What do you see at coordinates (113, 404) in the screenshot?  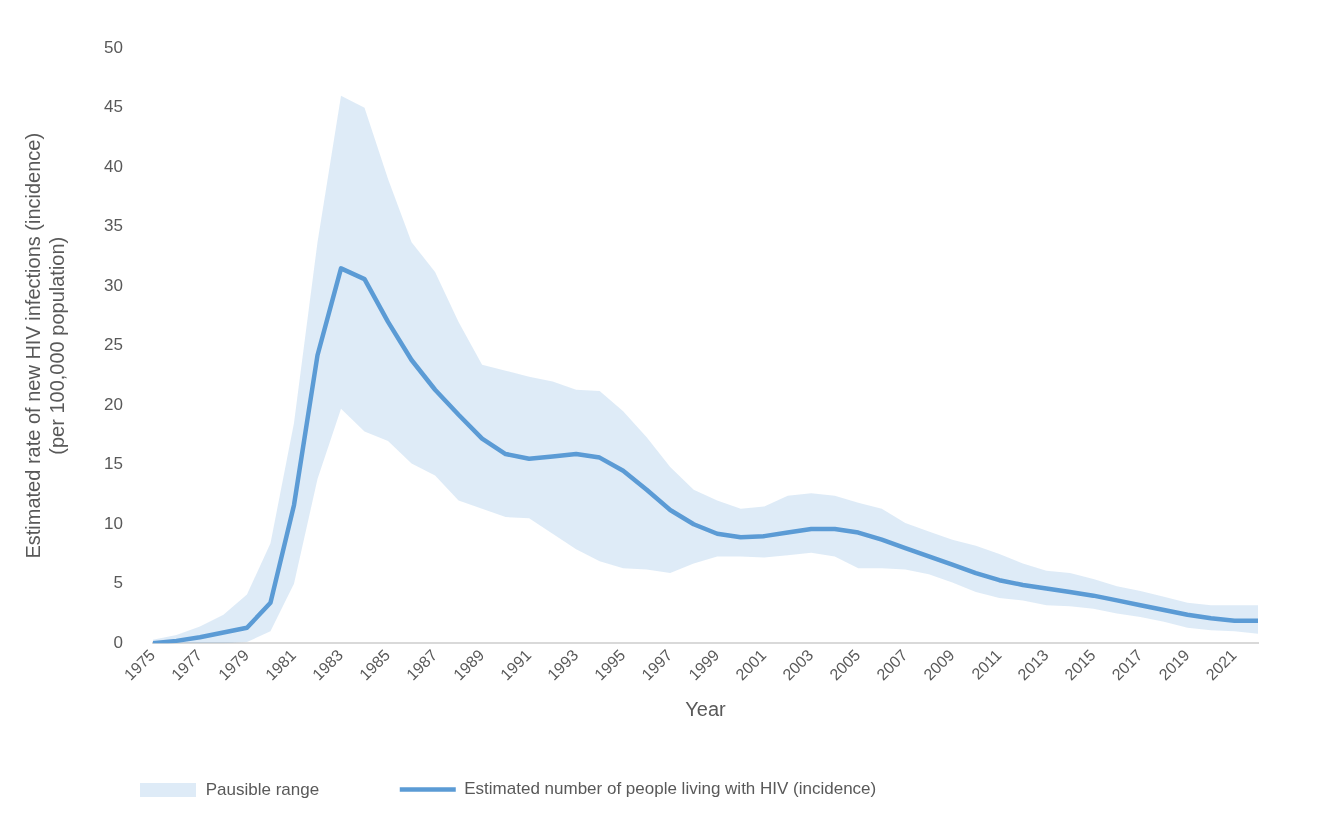 I see `y-tick-label: 20` at bounding box center [113, 404].